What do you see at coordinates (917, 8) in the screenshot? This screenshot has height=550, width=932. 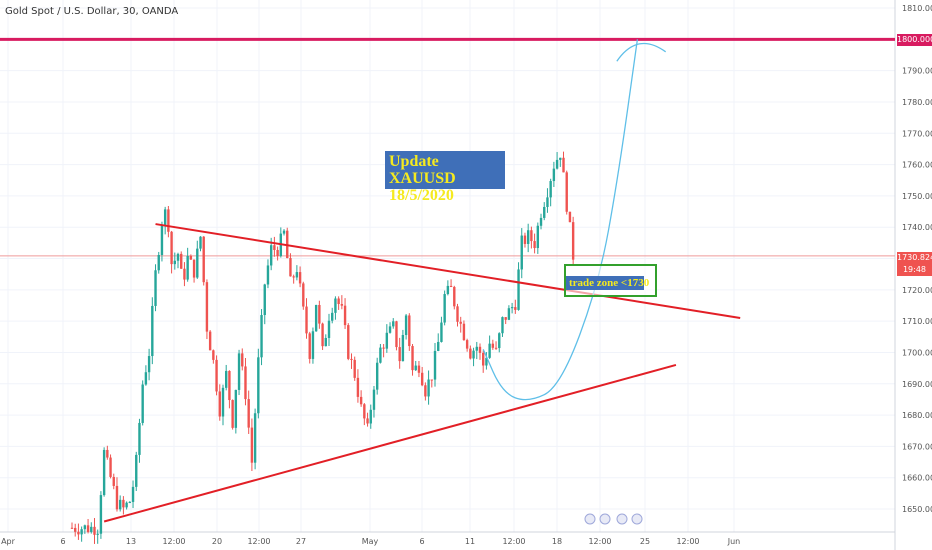 I see `price-axis-tick-label: 1810.000` at bounding box center [917, 8].